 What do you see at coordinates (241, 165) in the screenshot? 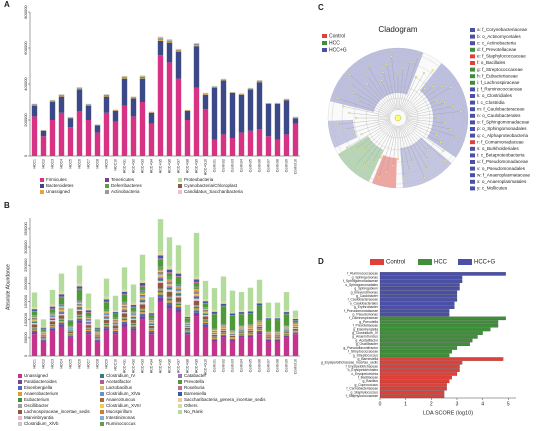
I see `x-tick-label: Control4` at bounding box center [241, 165].